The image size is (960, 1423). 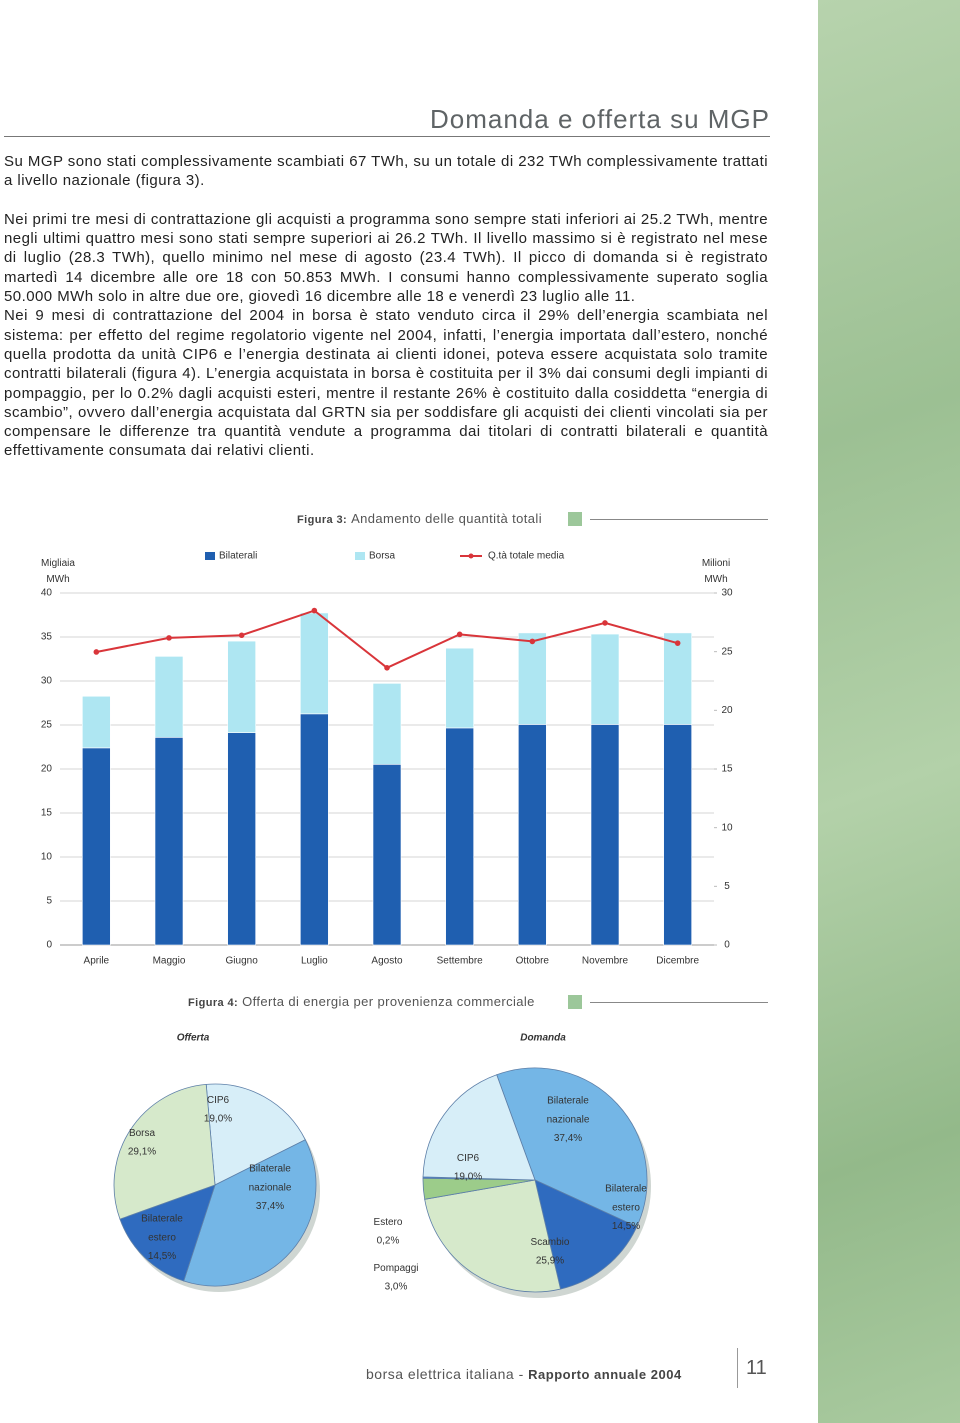 What do you see at coordinates (97, 961) in the screenshot?
I see `x-tick-label: Aprile` at bounding box center [97, 961].